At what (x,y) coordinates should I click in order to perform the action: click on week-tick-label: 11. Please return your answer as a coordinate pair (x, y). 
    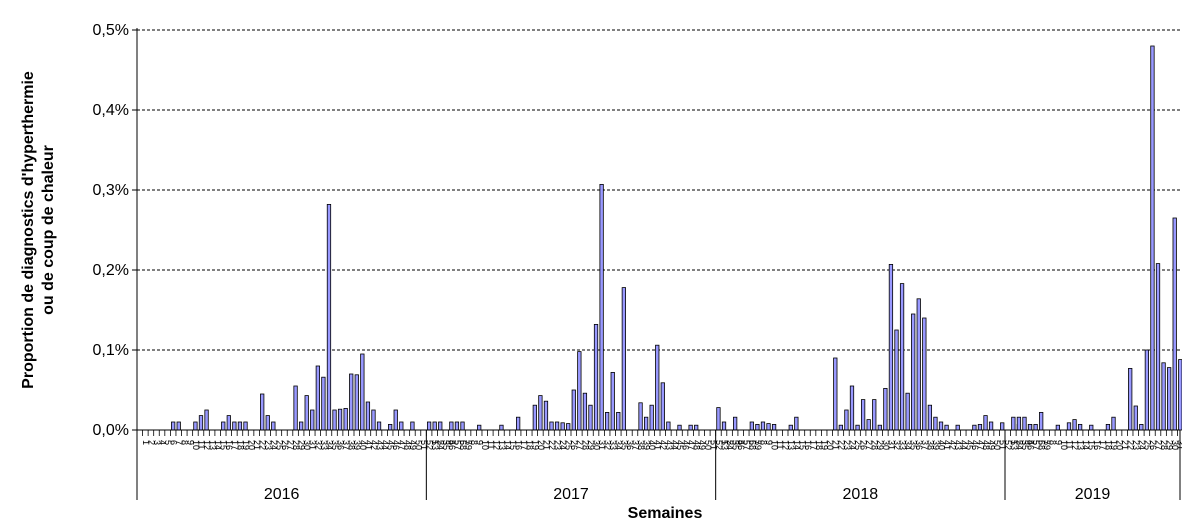
    Looking at the image, I should click on (780, 444).